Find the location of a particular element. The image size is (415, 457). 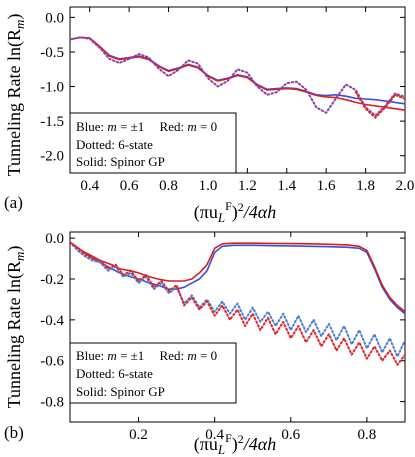

panel-a-series is located at coordinates (237, 77).